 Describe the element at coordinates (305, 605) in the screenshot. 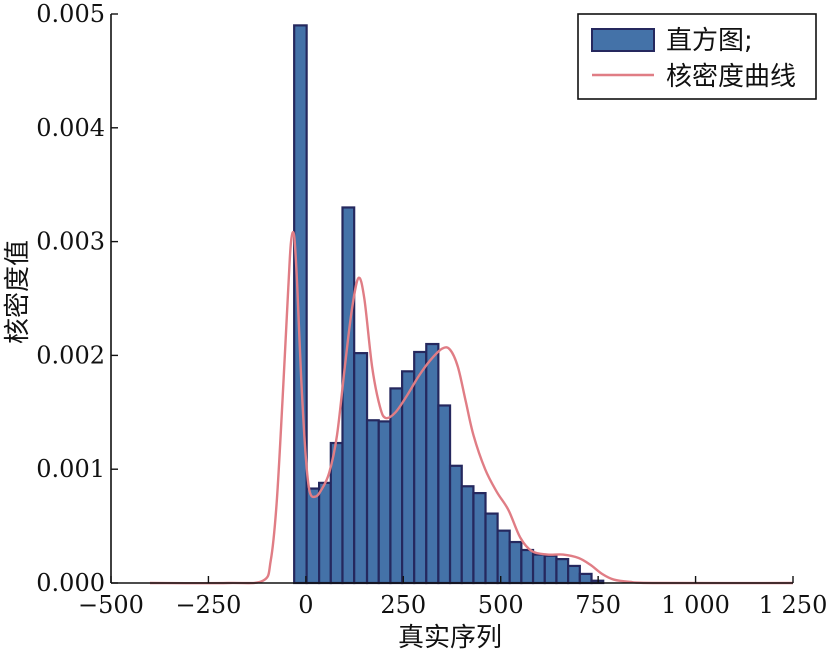

I see `x-tick-label: 0` at that location.